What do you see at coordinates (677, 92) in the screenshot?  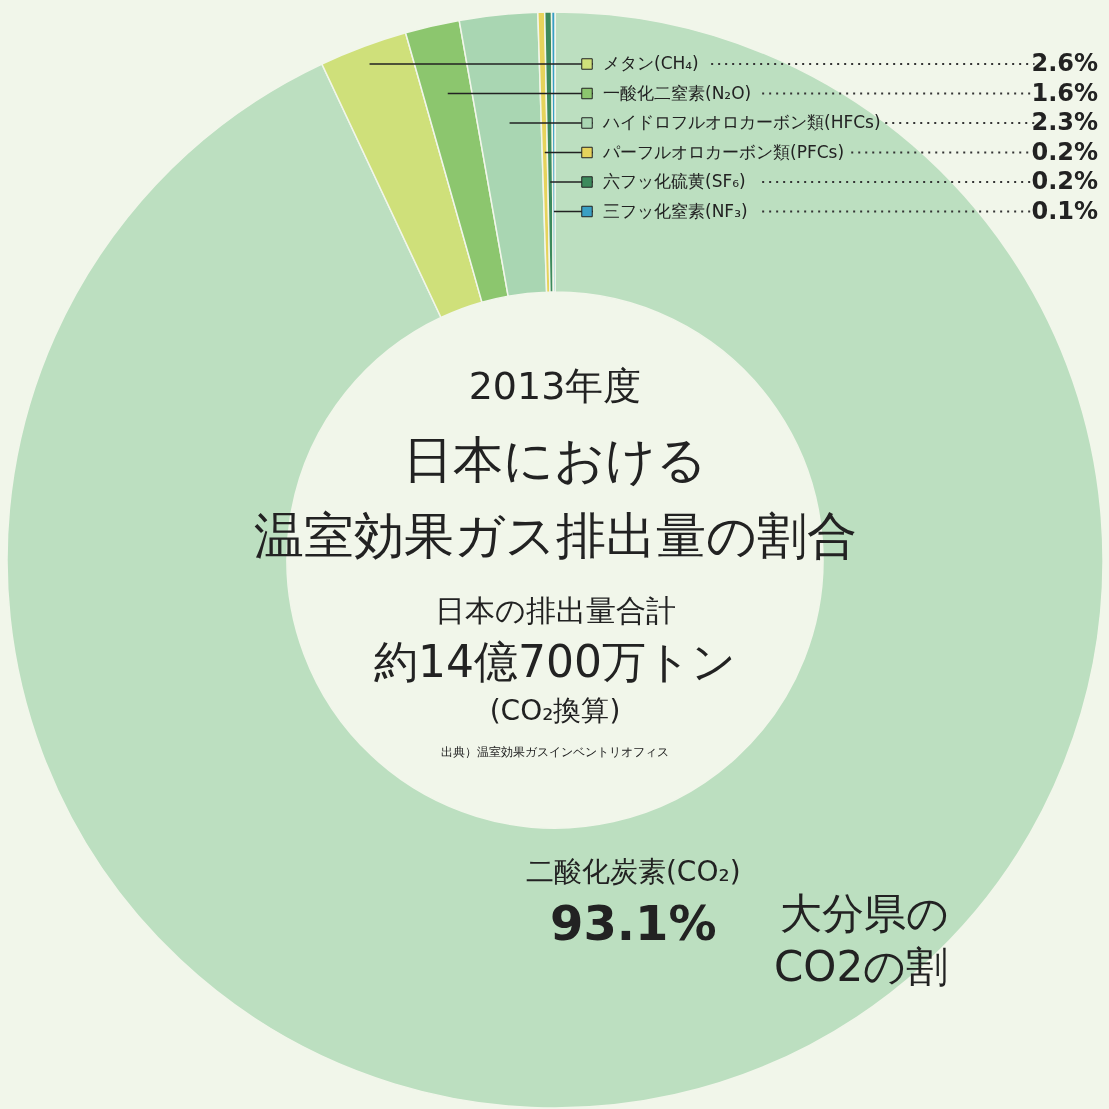 I see `legend-label: 一酸化二窒素(N₂O)` at bounding box center [677, 92].